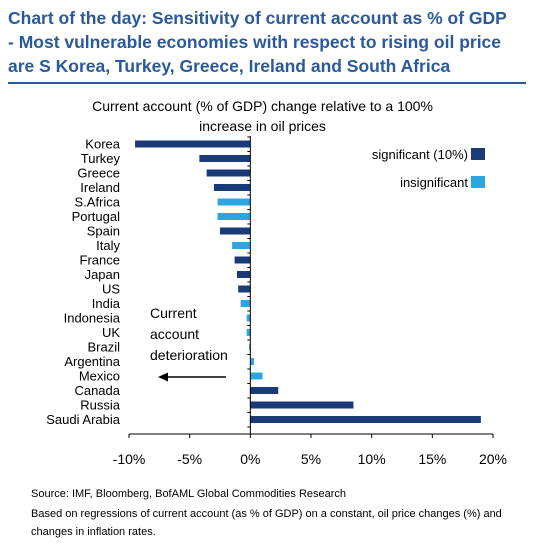 This screenshot has width=535, height=557. I want to click on category-label: Canada, so click(97, 390).